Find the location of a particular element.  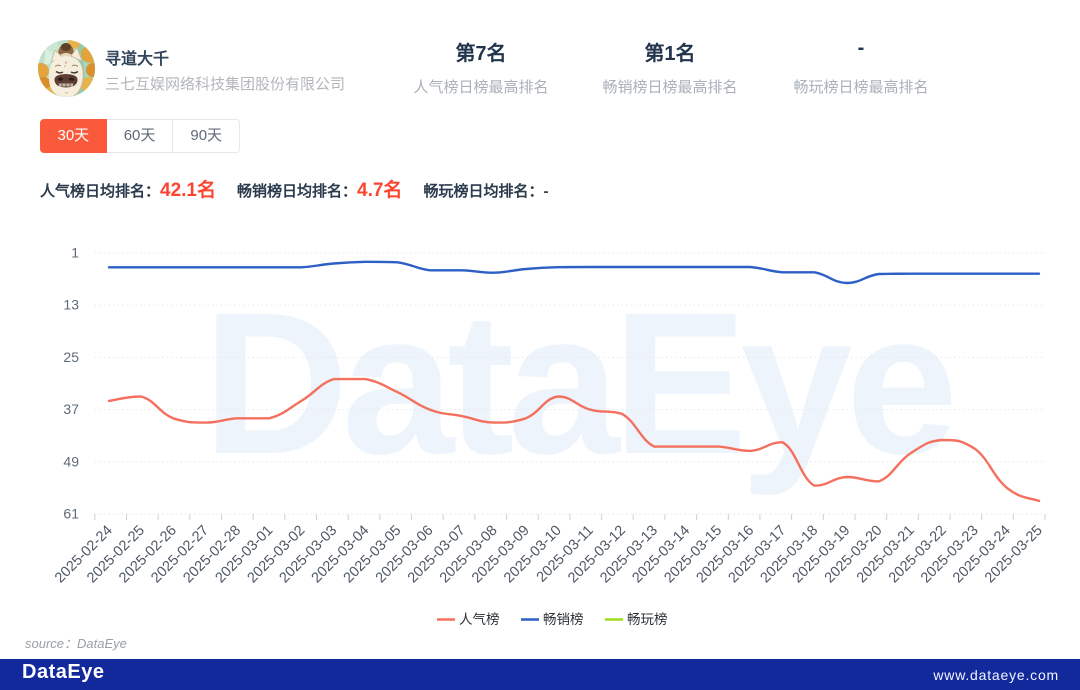

svg-text: 49 is located at coordinates (71, 461).